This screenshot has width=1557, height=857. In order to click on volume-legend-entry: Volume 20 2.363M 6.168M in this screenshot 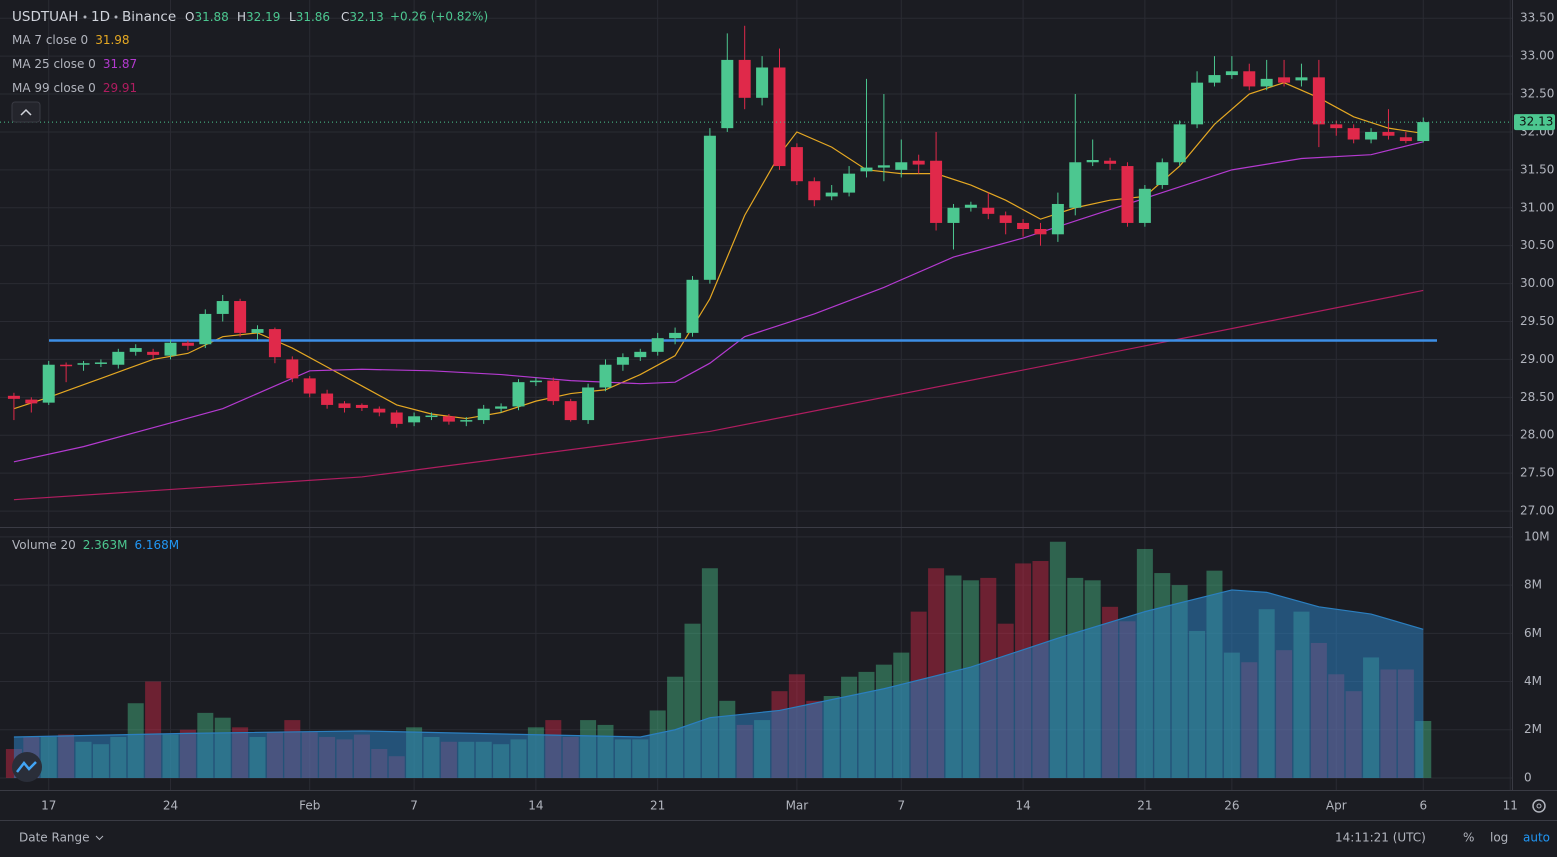, I will do `click(95, 545)`.